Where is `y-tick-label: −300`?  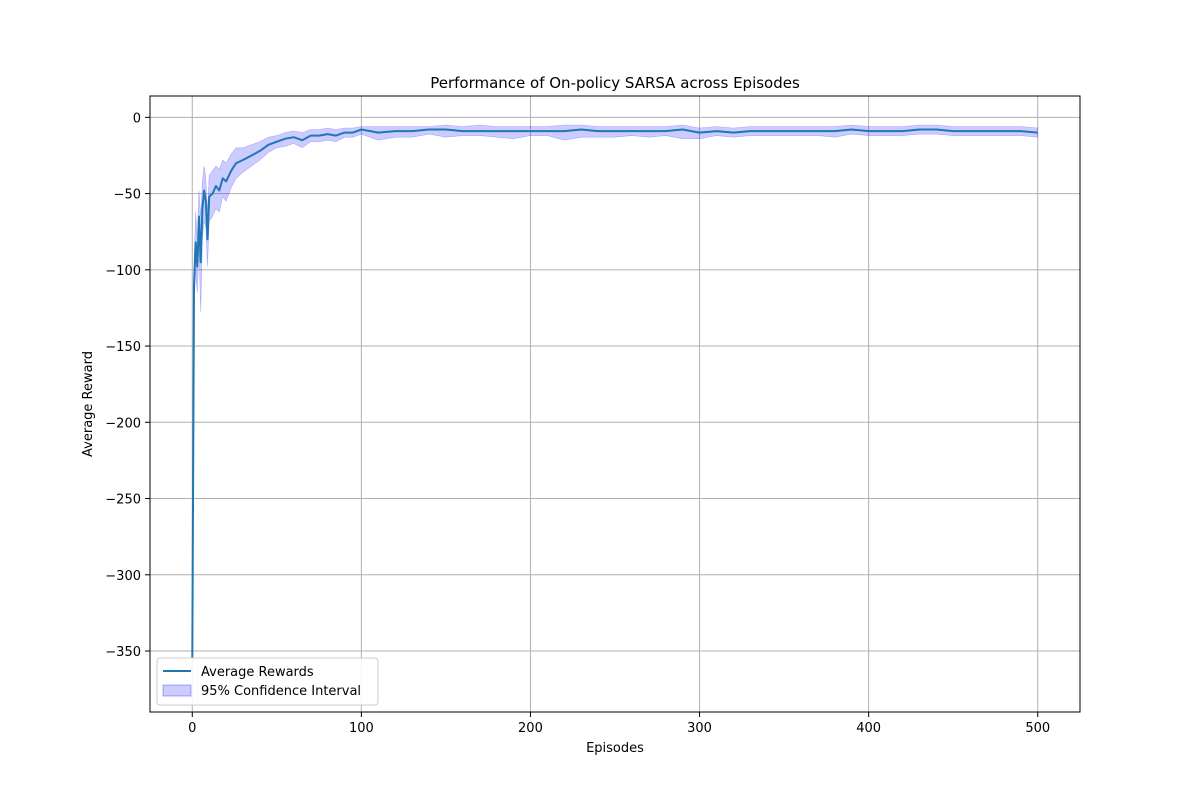
y-tick-label: −300 is located at coordinates (123, 576).